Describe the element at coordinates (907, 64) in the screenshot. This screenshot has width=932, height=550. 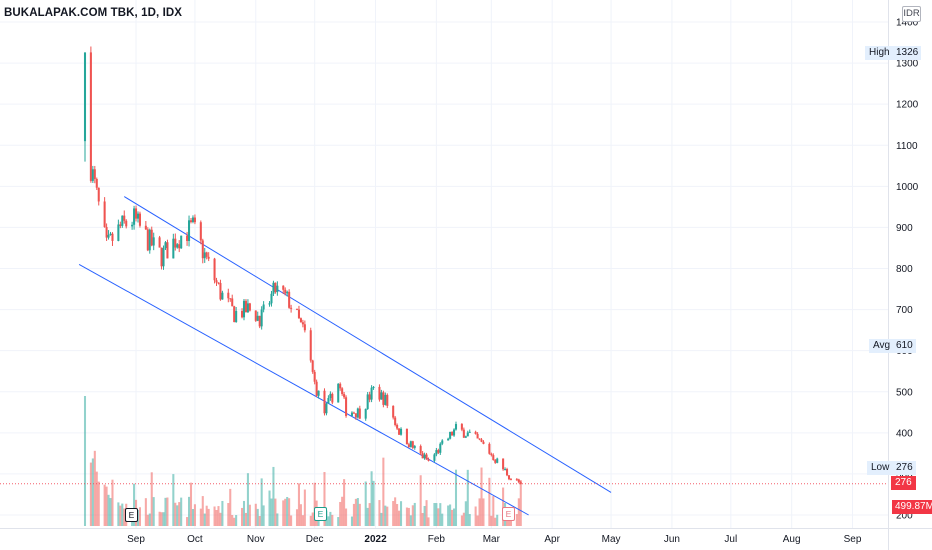
I see `y-tick-label: 1300` at that location.